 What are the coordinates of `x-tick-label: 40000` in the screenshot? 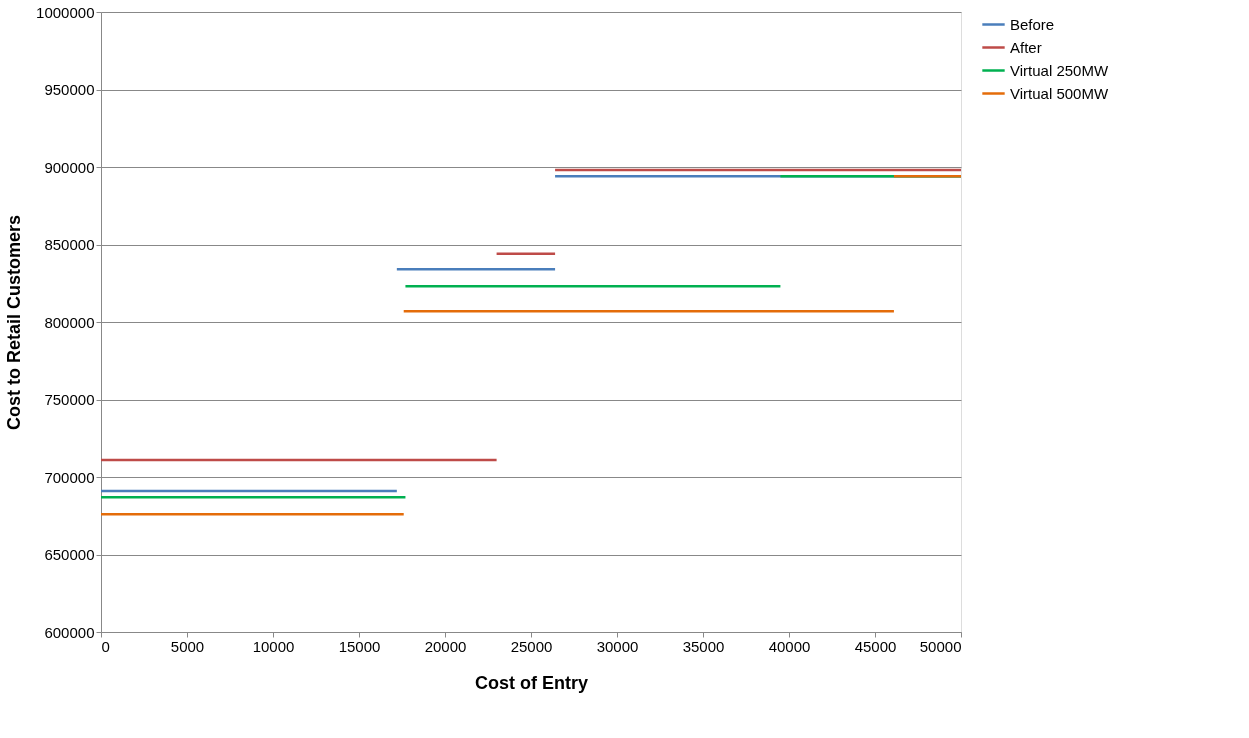 It's located at (789, 646).